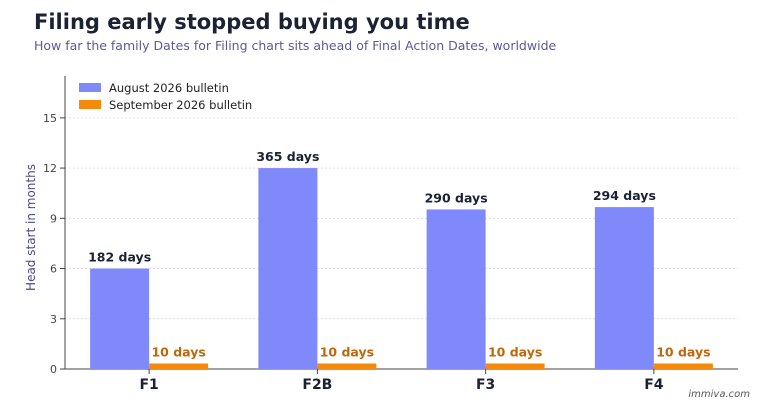  Describe the element at coordinates (456, 289) in the screenshot. I see `bar-F3-august` at that location.